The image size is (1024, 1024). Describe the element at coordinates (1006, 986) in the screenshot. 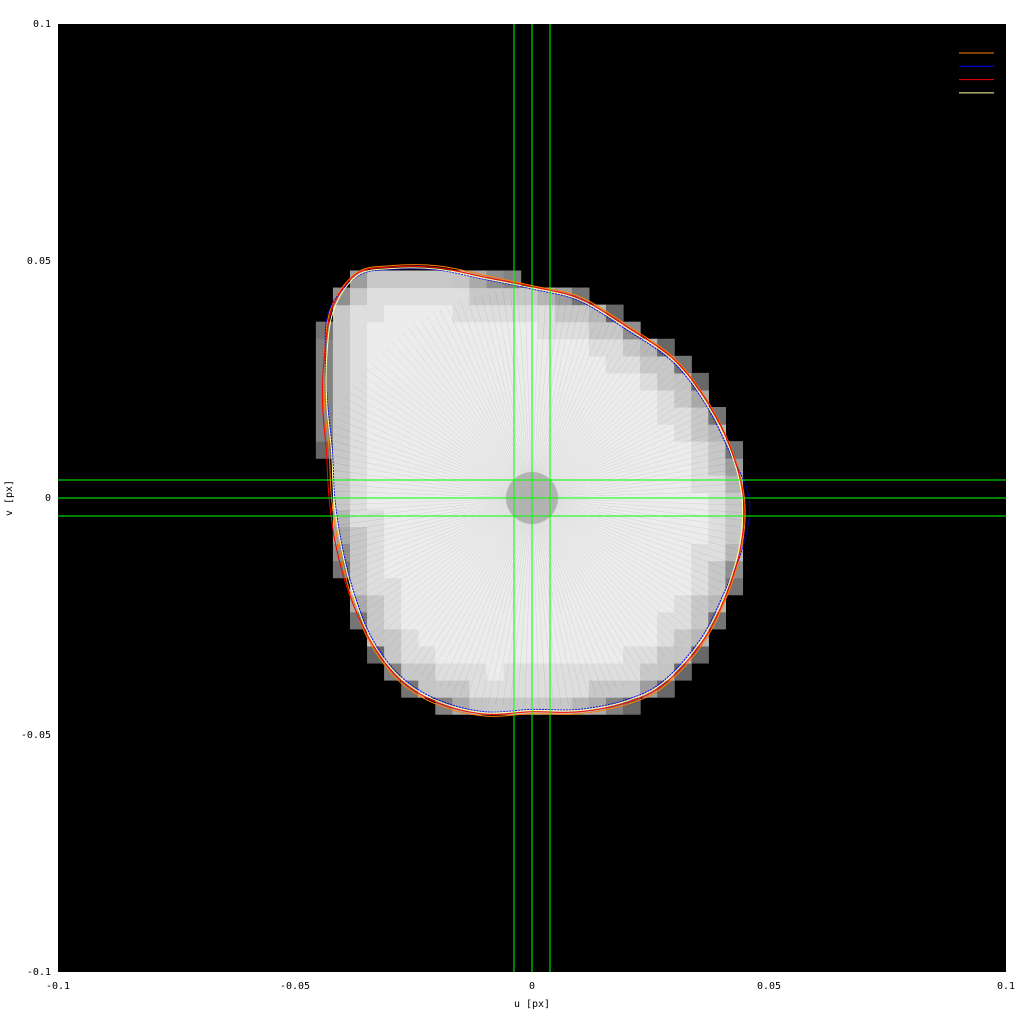

I see `x-tick-label: 0.1` at that location.